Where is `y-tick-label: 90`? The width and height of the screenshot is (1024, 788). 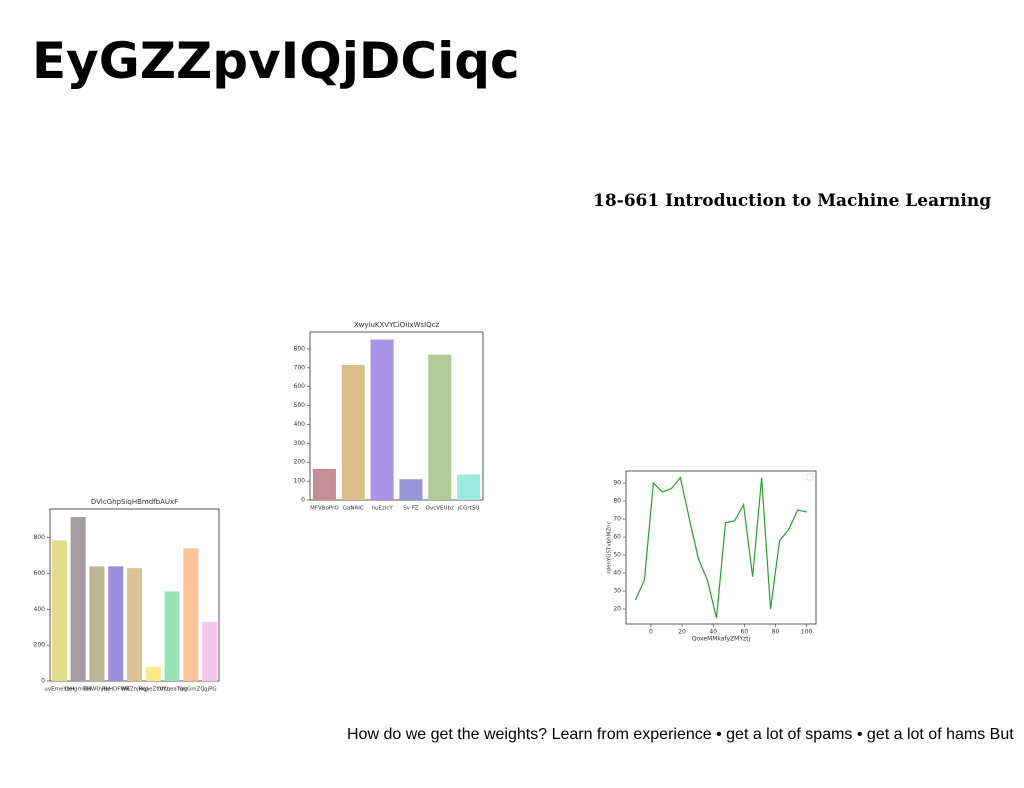
y-tick-label: 90 is located at coordinates (617, 483).